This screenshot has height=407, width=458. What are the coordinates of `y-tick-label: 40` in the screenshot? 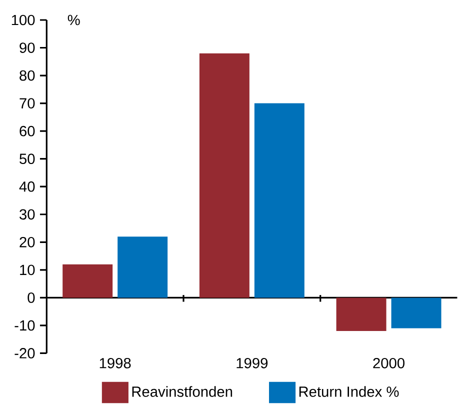 It's located at (27, 187).